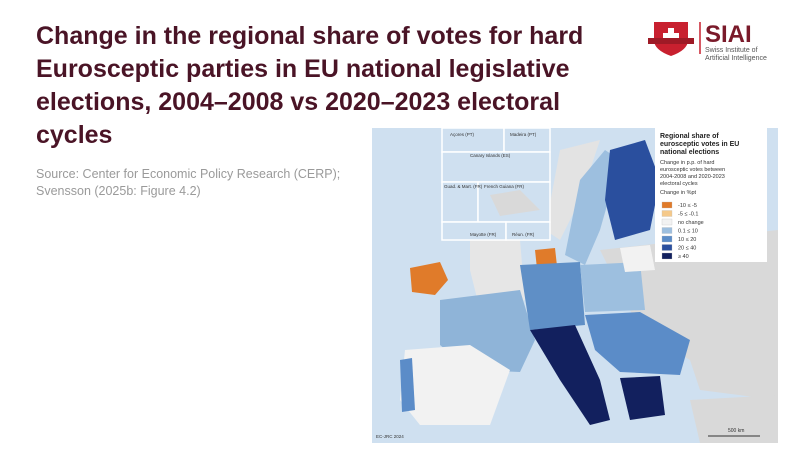 The image size is (800, 450). I want to click on logo-text: Swiss Institute of, so click(731, 50).